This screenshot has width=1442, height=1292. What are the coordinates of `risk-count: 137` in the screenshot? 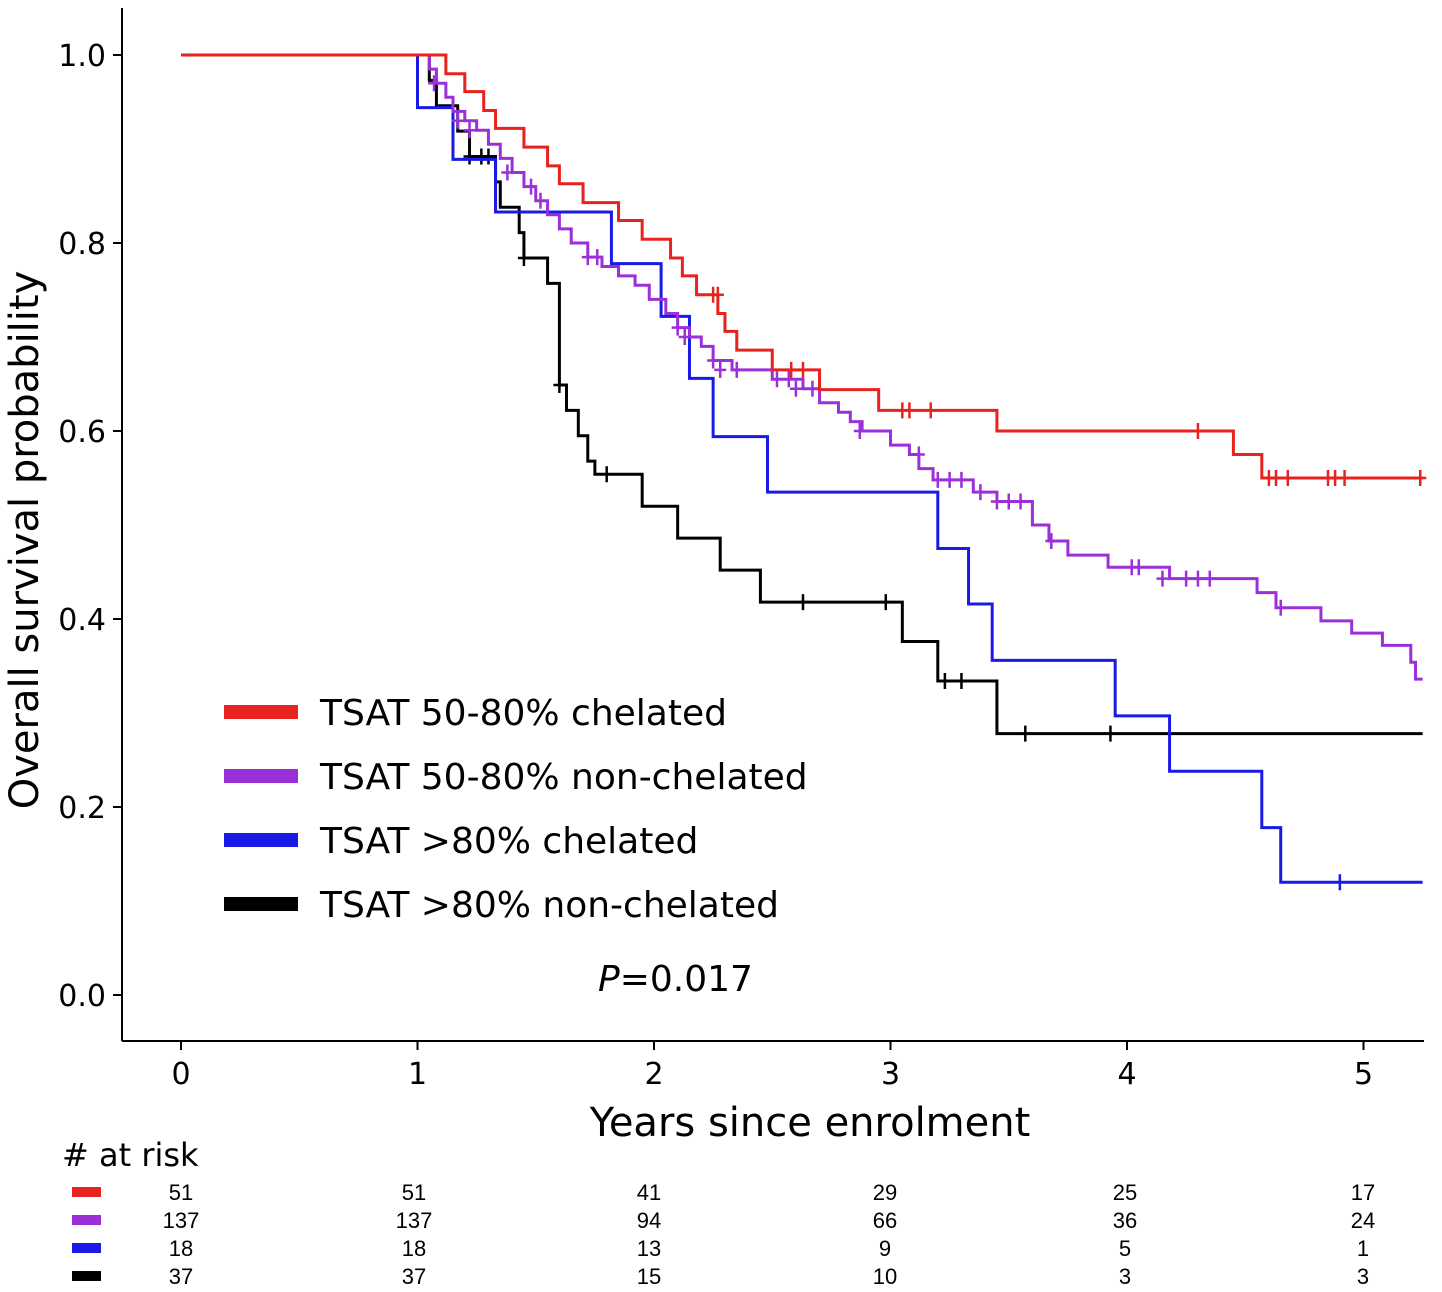 It's located at (414, 1220).